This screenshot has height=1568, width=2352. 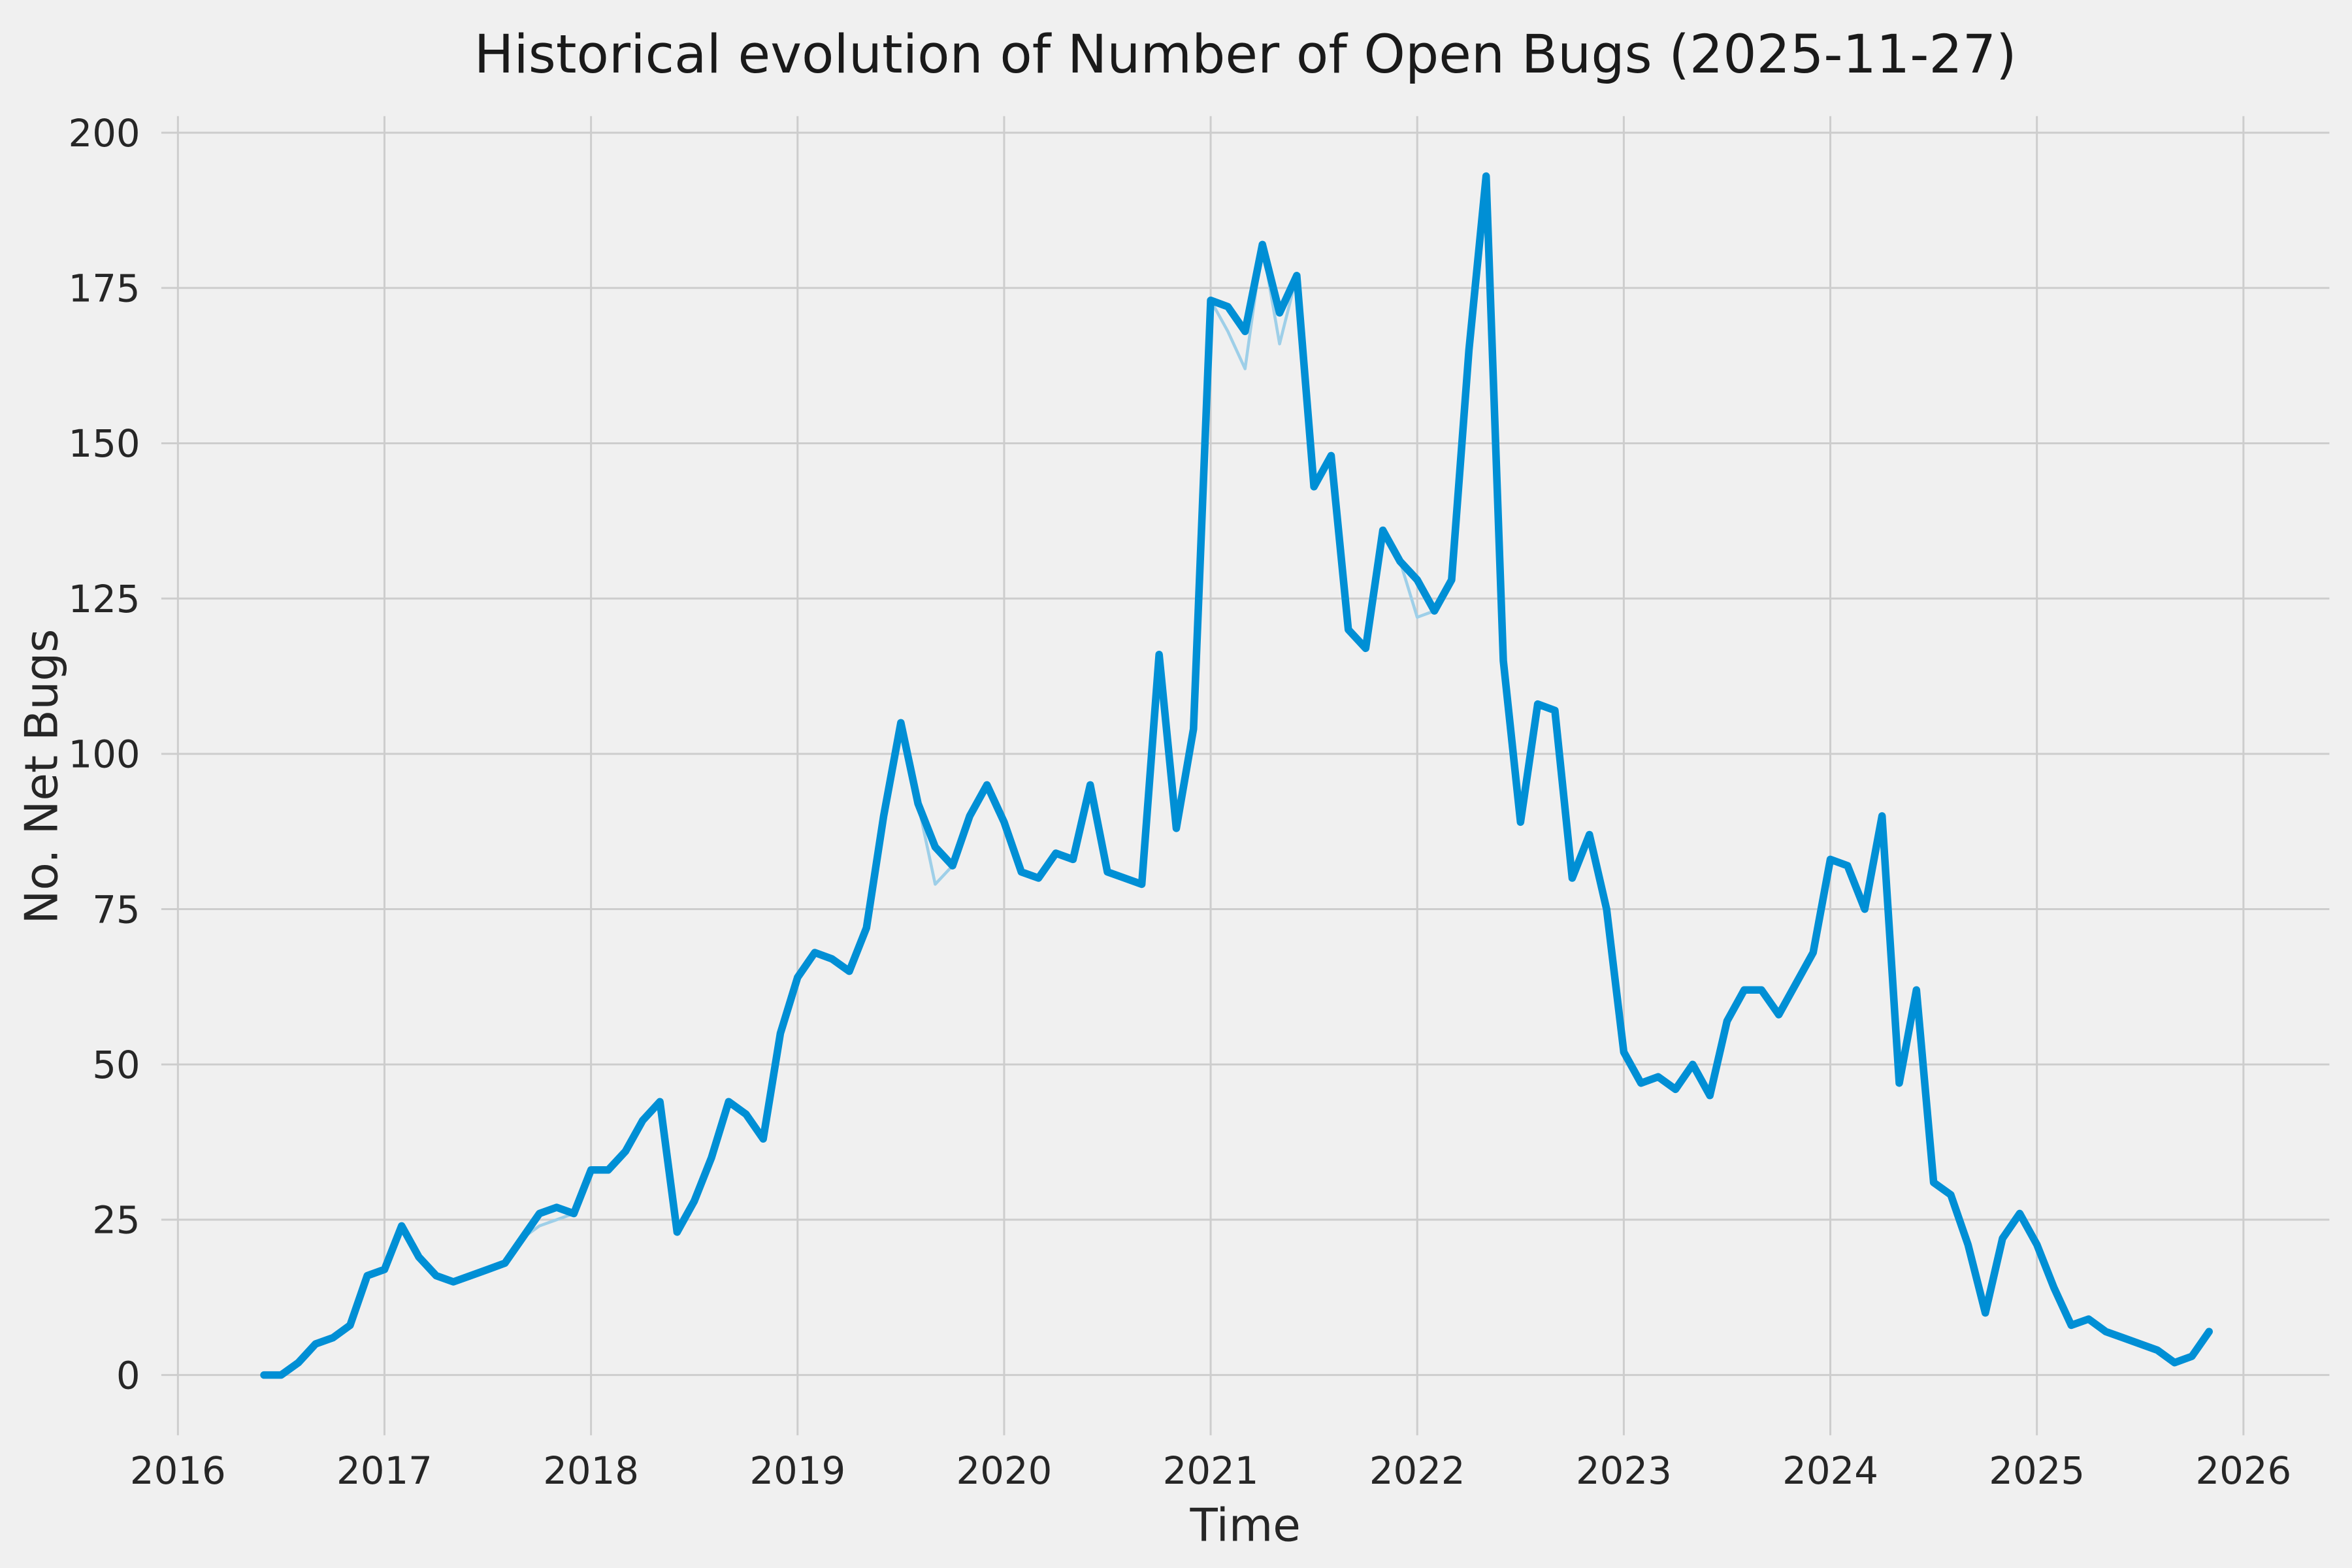 What do you see at coordinates (104, 133) in the screenshot?
I see `y-tick-label: 200` at bounding box center [104, 133].